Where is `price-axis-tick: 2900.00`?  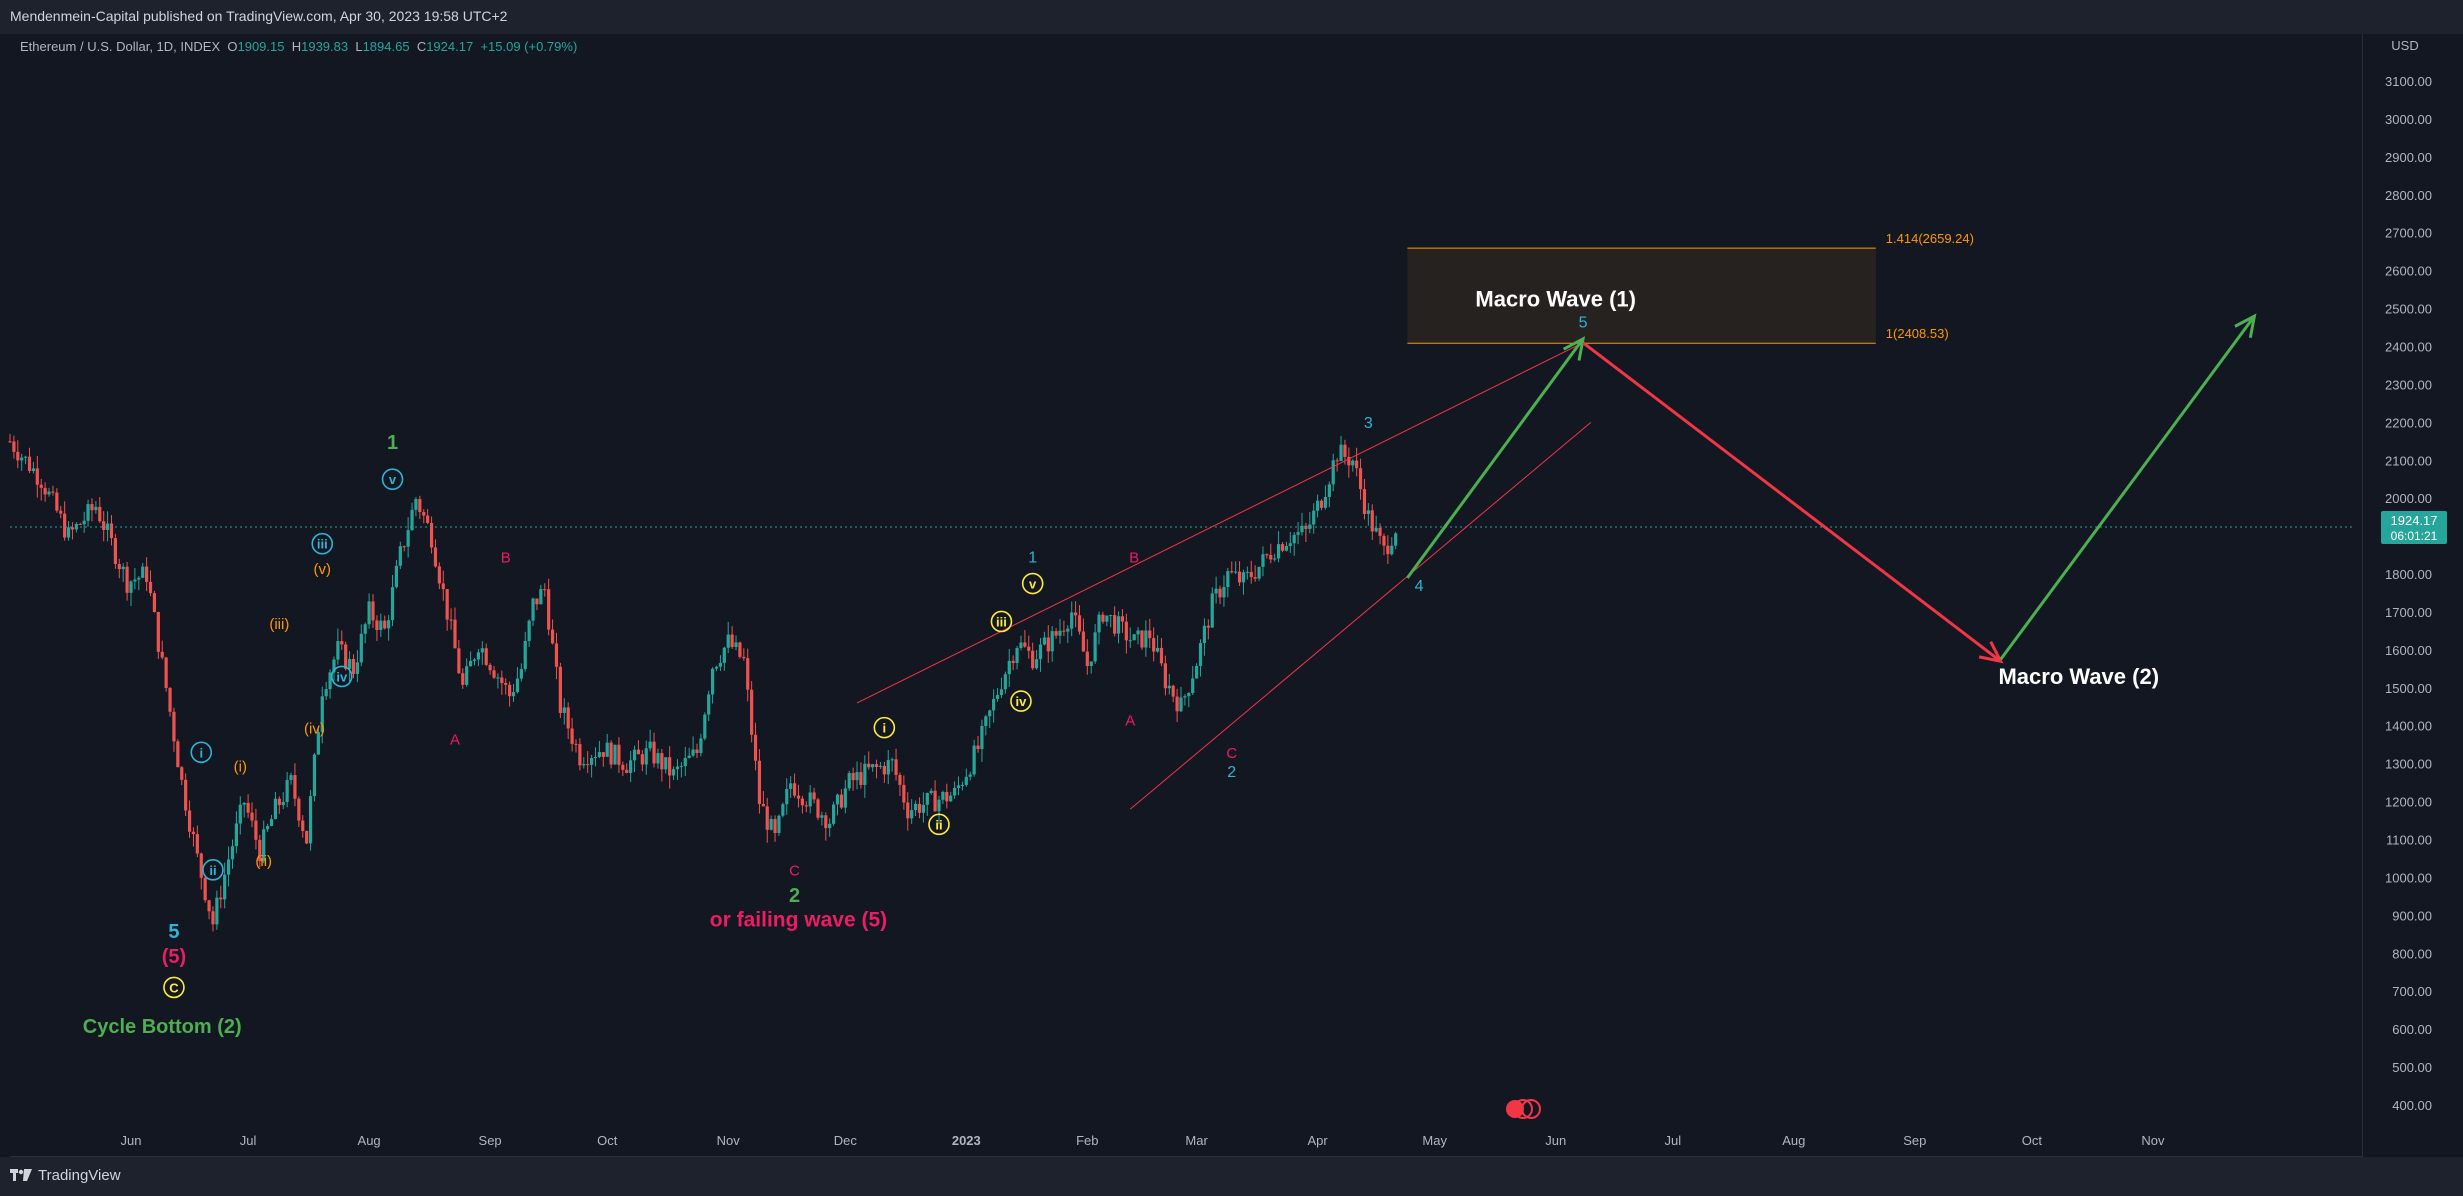 price-axis-tick: 2900.00 is located at coordinates (2408, 157).